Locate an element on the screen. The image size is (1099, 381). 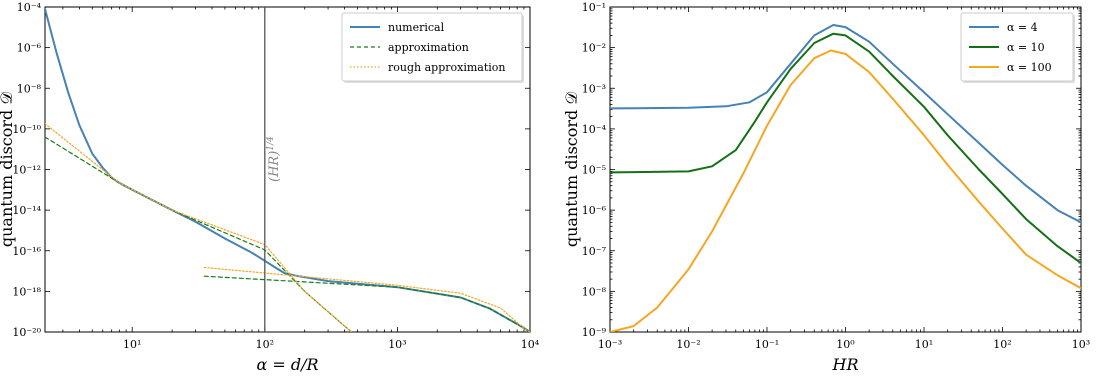
left-y-axis-label: quantum discord 𝒟 is located at coordinates (8, 170).